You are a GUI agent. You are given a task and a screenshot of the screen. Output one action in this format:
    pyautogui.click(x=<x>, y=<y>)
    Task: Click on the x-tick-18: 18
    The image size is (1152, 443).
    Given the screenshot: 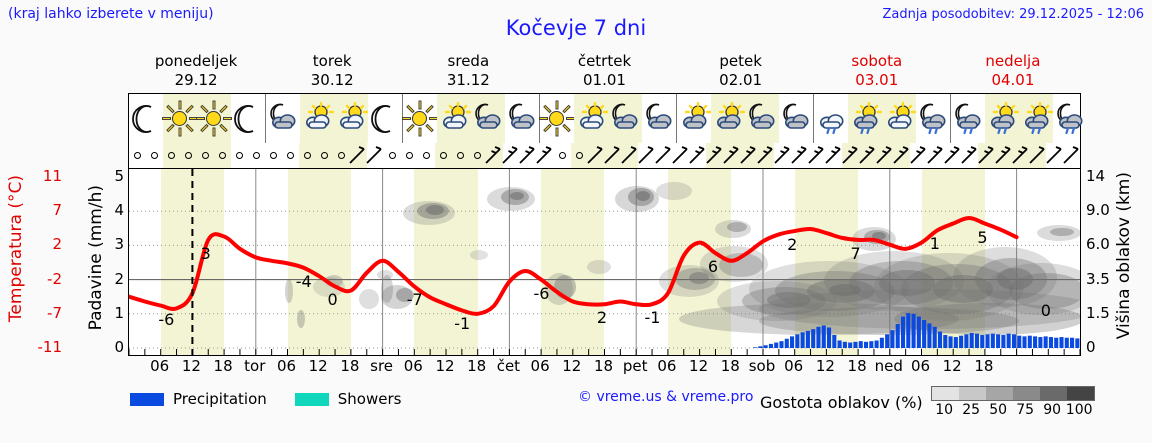 What is the action you would take?
    pyautogui.click(x=730, y=366)
    